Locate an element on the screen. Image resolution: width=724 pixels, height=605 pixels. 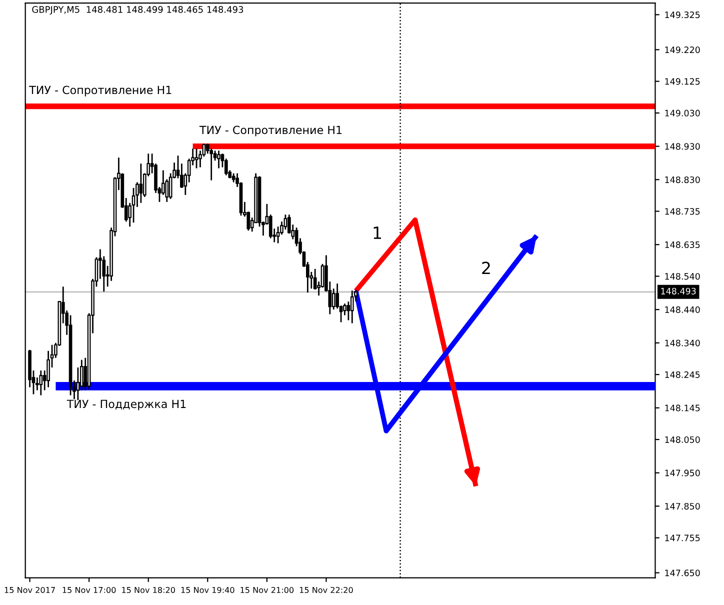
x-tick-label: 15 Nov 22:20 is located at coordinates (326, 590).